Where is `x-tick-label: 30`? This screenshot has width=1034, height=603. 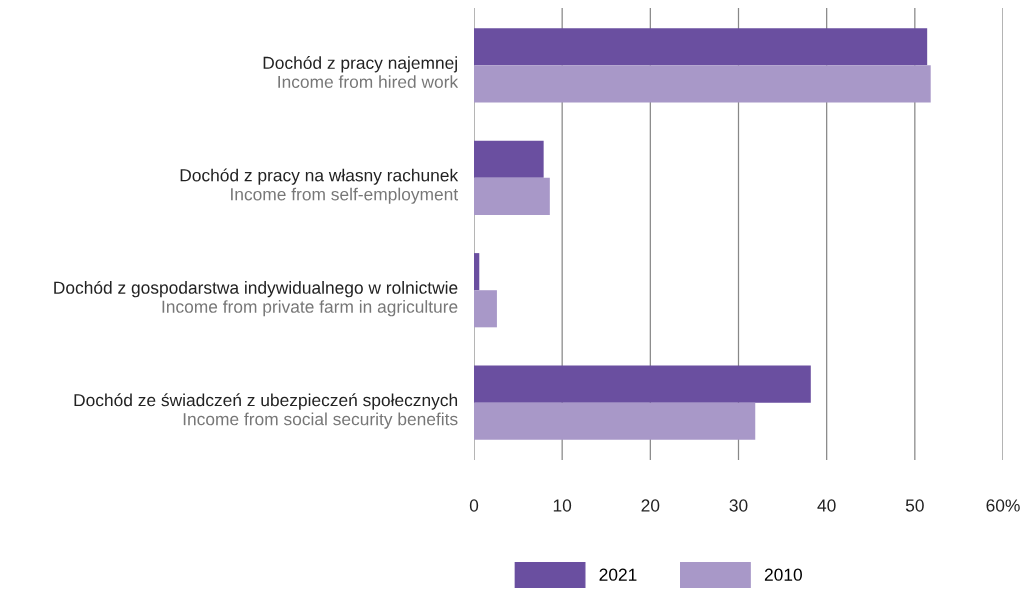
x-tick-label: 30 is located at coordinates (738, 505).